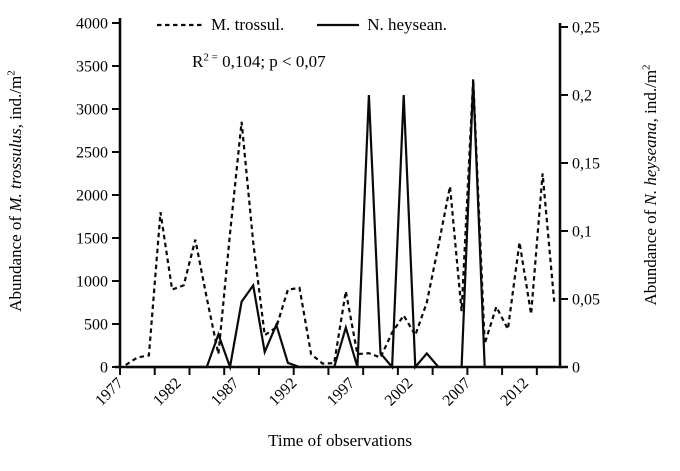  What do you see at coordinates (301, 25) in the screenshot?
I see `legend: M. trossul. N. heysean.` at bounding box center [301, 25].